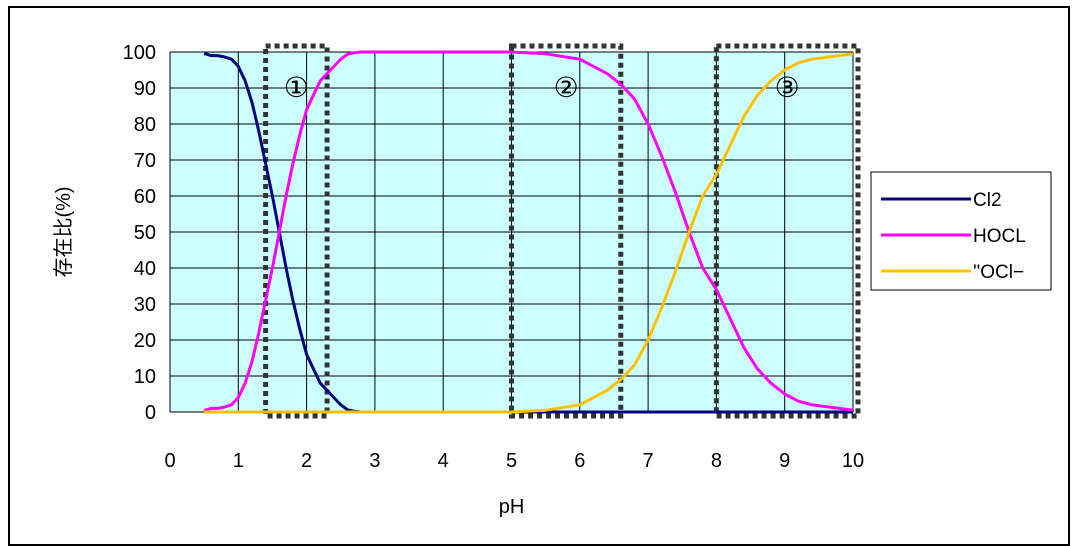 Image resolution: width=1074 pixels, height=546 pixels. What do you see at coordinates (145, 269) in the screenshot?
I see `y-tick-label: 40` at bounding box center [145, 269].